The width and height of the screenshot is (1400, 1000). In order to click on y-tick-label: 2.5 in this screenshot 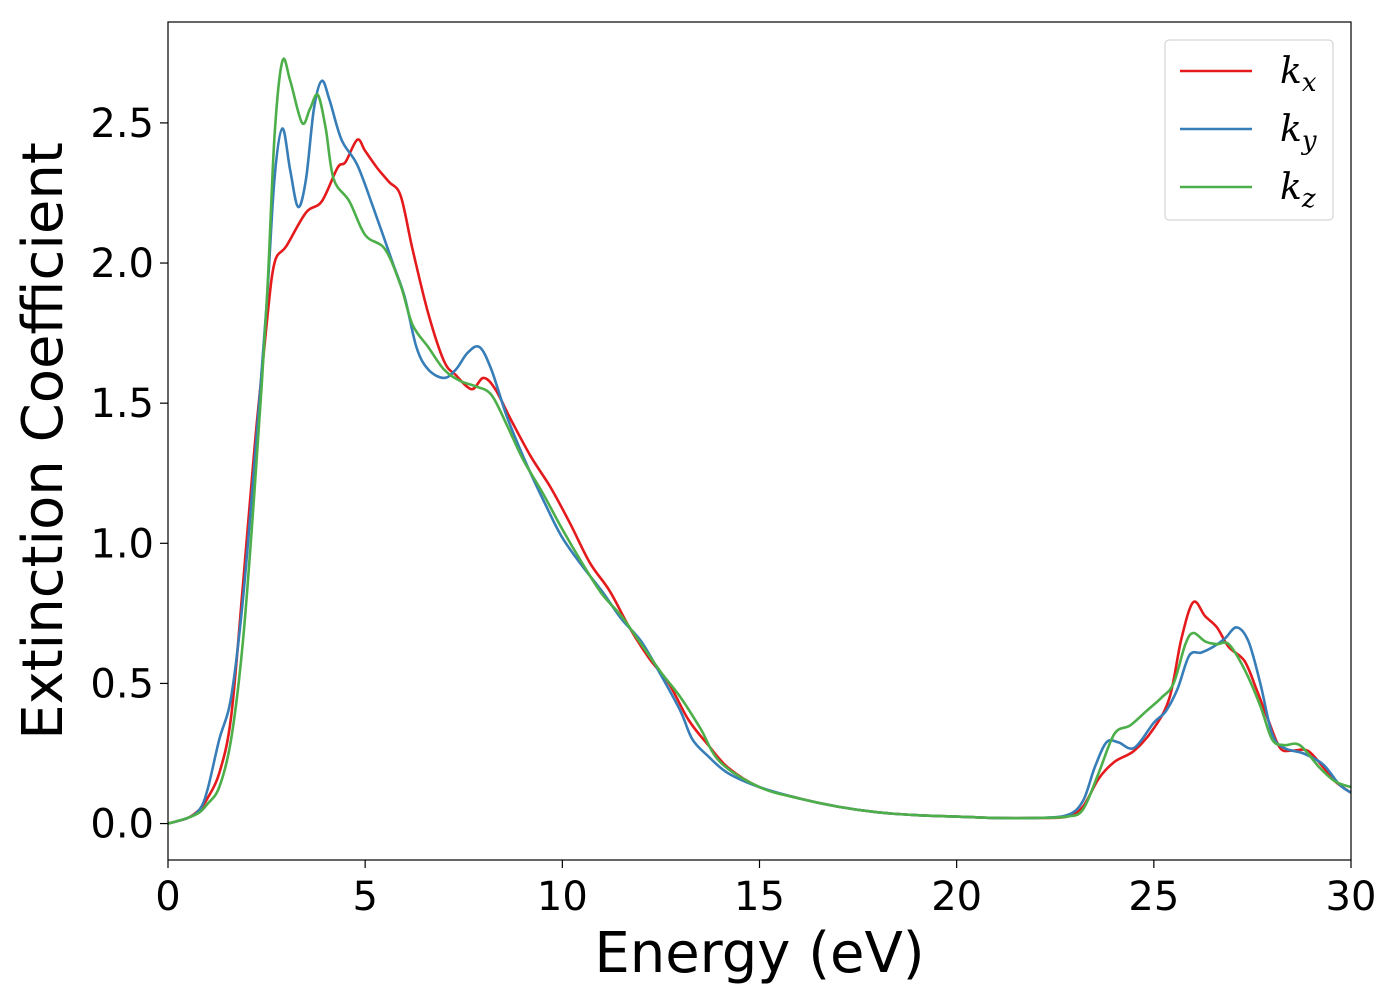, I will do `click(122, 124)`.